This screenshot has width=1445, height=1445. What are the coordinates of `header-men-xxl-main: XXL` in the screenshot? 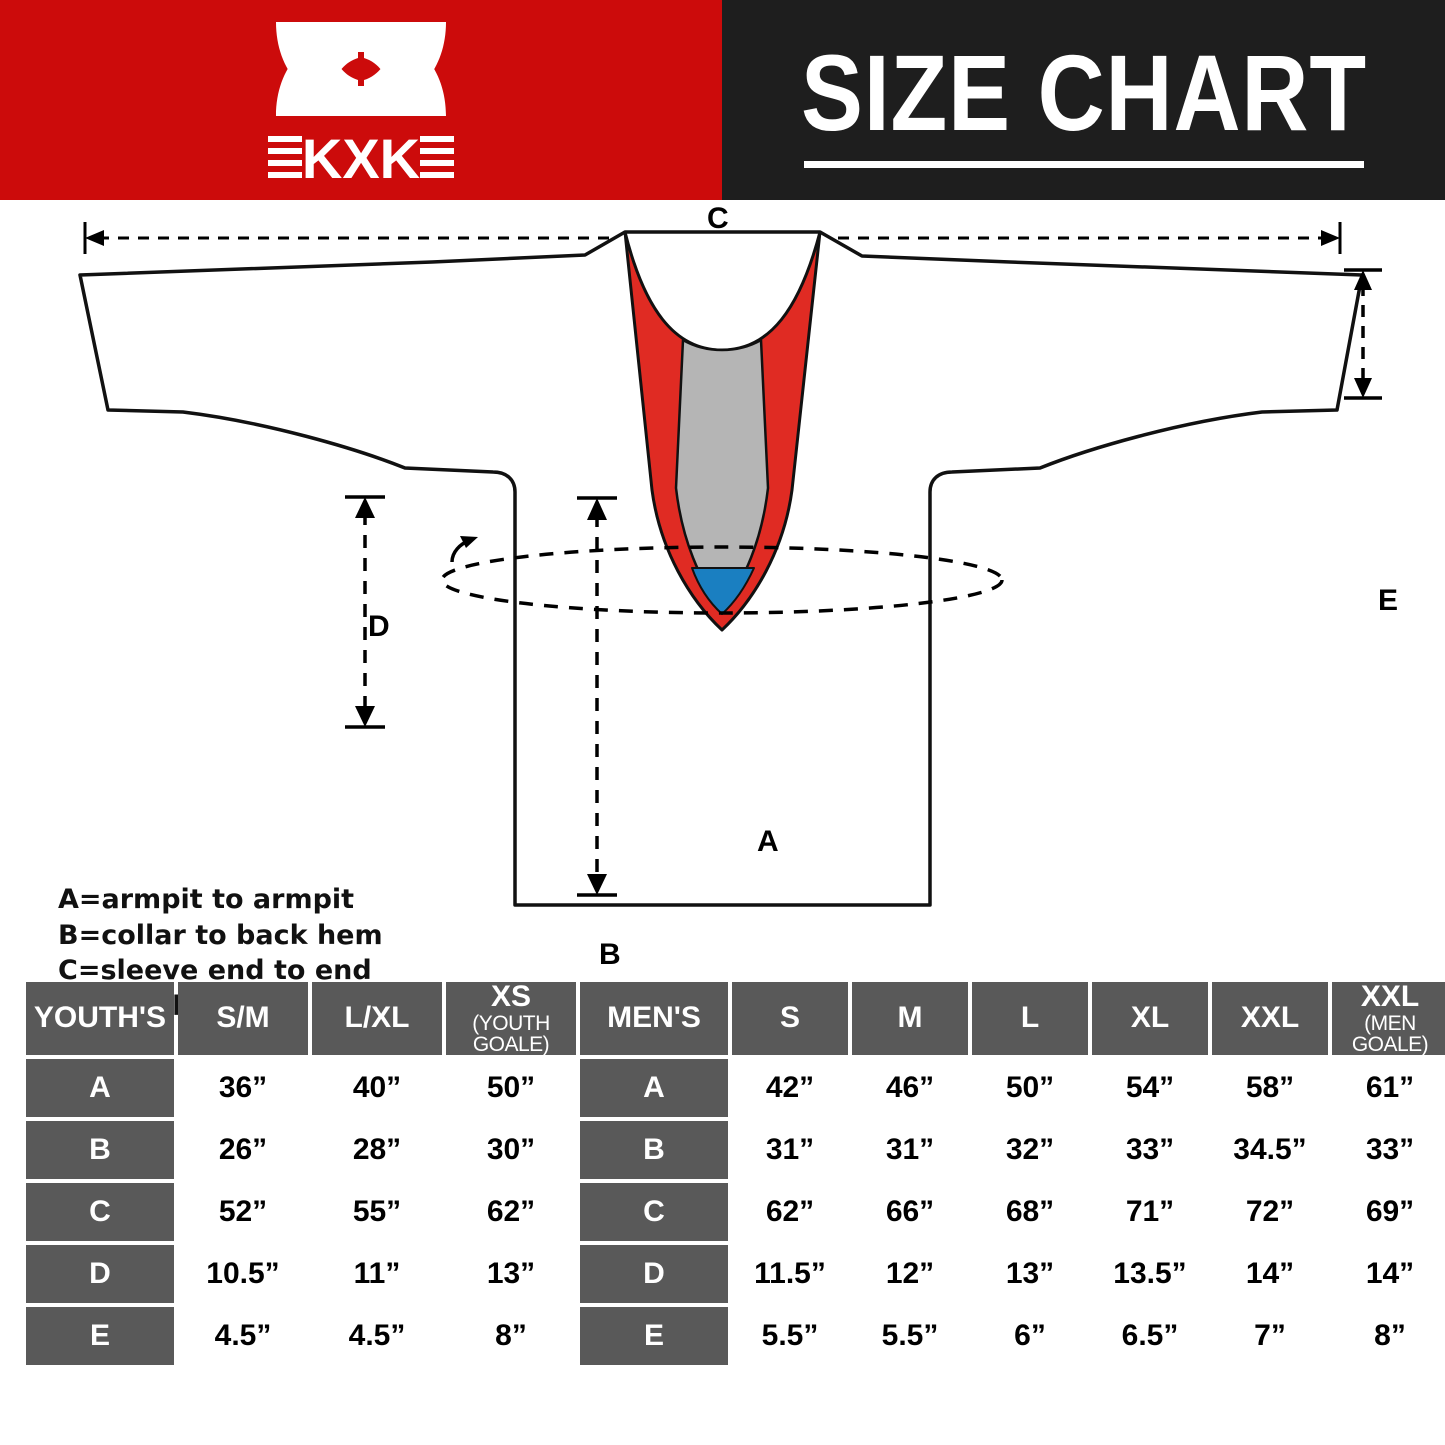 It's located at (1390, 996).